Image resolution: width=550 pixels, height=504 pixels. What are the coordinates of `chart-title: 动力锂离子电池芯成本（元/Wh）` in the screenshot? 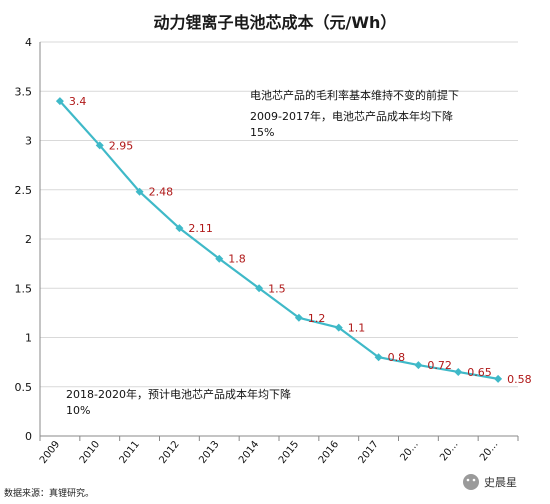 It's located at (275, 22).